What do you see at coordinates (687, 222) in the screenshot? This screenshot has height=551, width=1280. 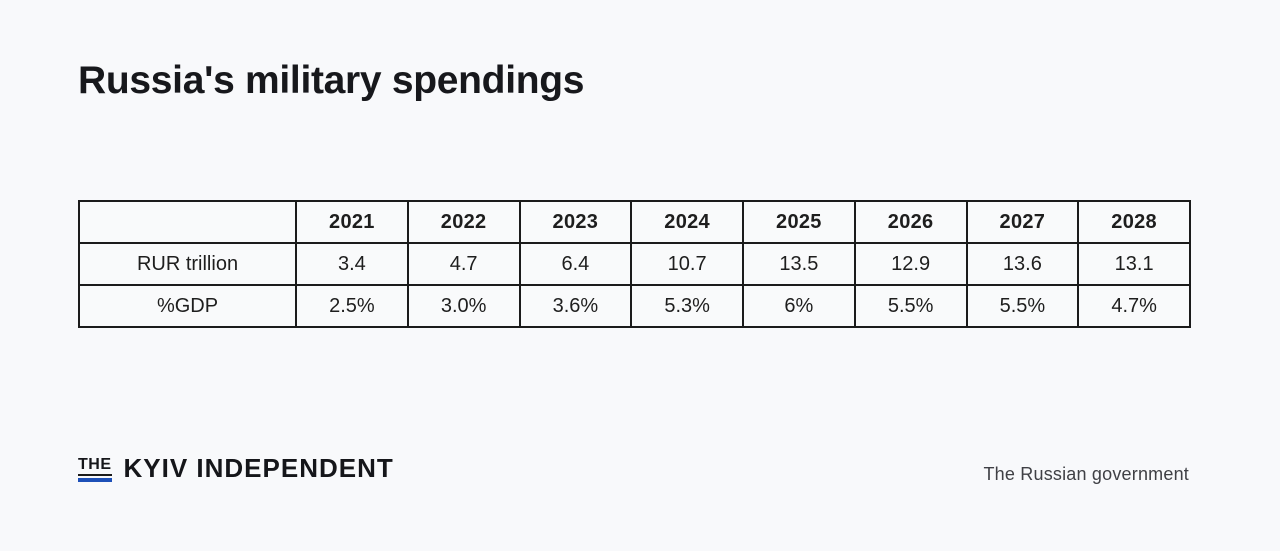 I see `year-header: 2024` at bounding box center [687, 222].